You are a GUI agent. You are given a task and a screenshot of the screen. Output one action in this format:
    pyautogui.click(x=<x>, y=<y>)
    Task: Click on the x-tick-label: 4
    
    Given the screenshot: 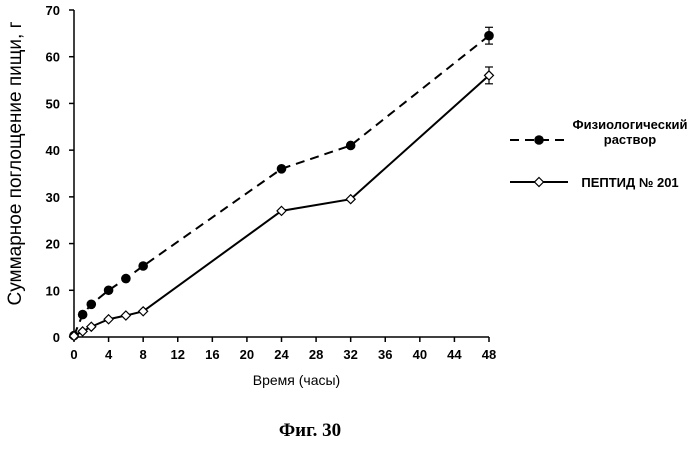 What is the action you would take?
    pyautogui.click(x=109, y=354)
    